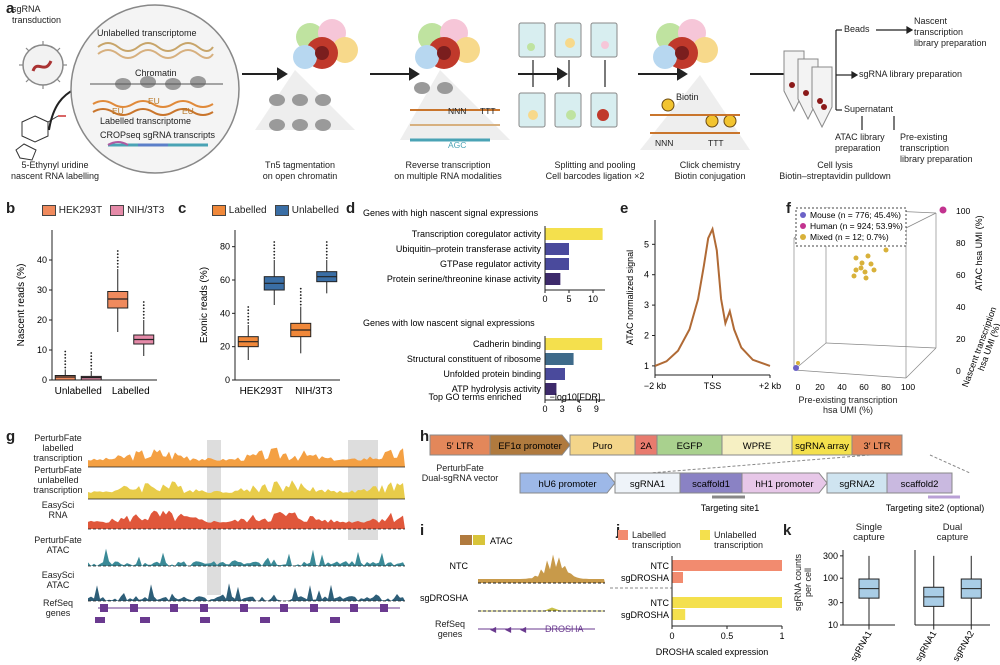 Image resolution: width=1000 pixels, height=665 pixels. Describe the element at coordinates (757, 446) in the screenshot. I see `vector-segment-label: WPRE` at that location.